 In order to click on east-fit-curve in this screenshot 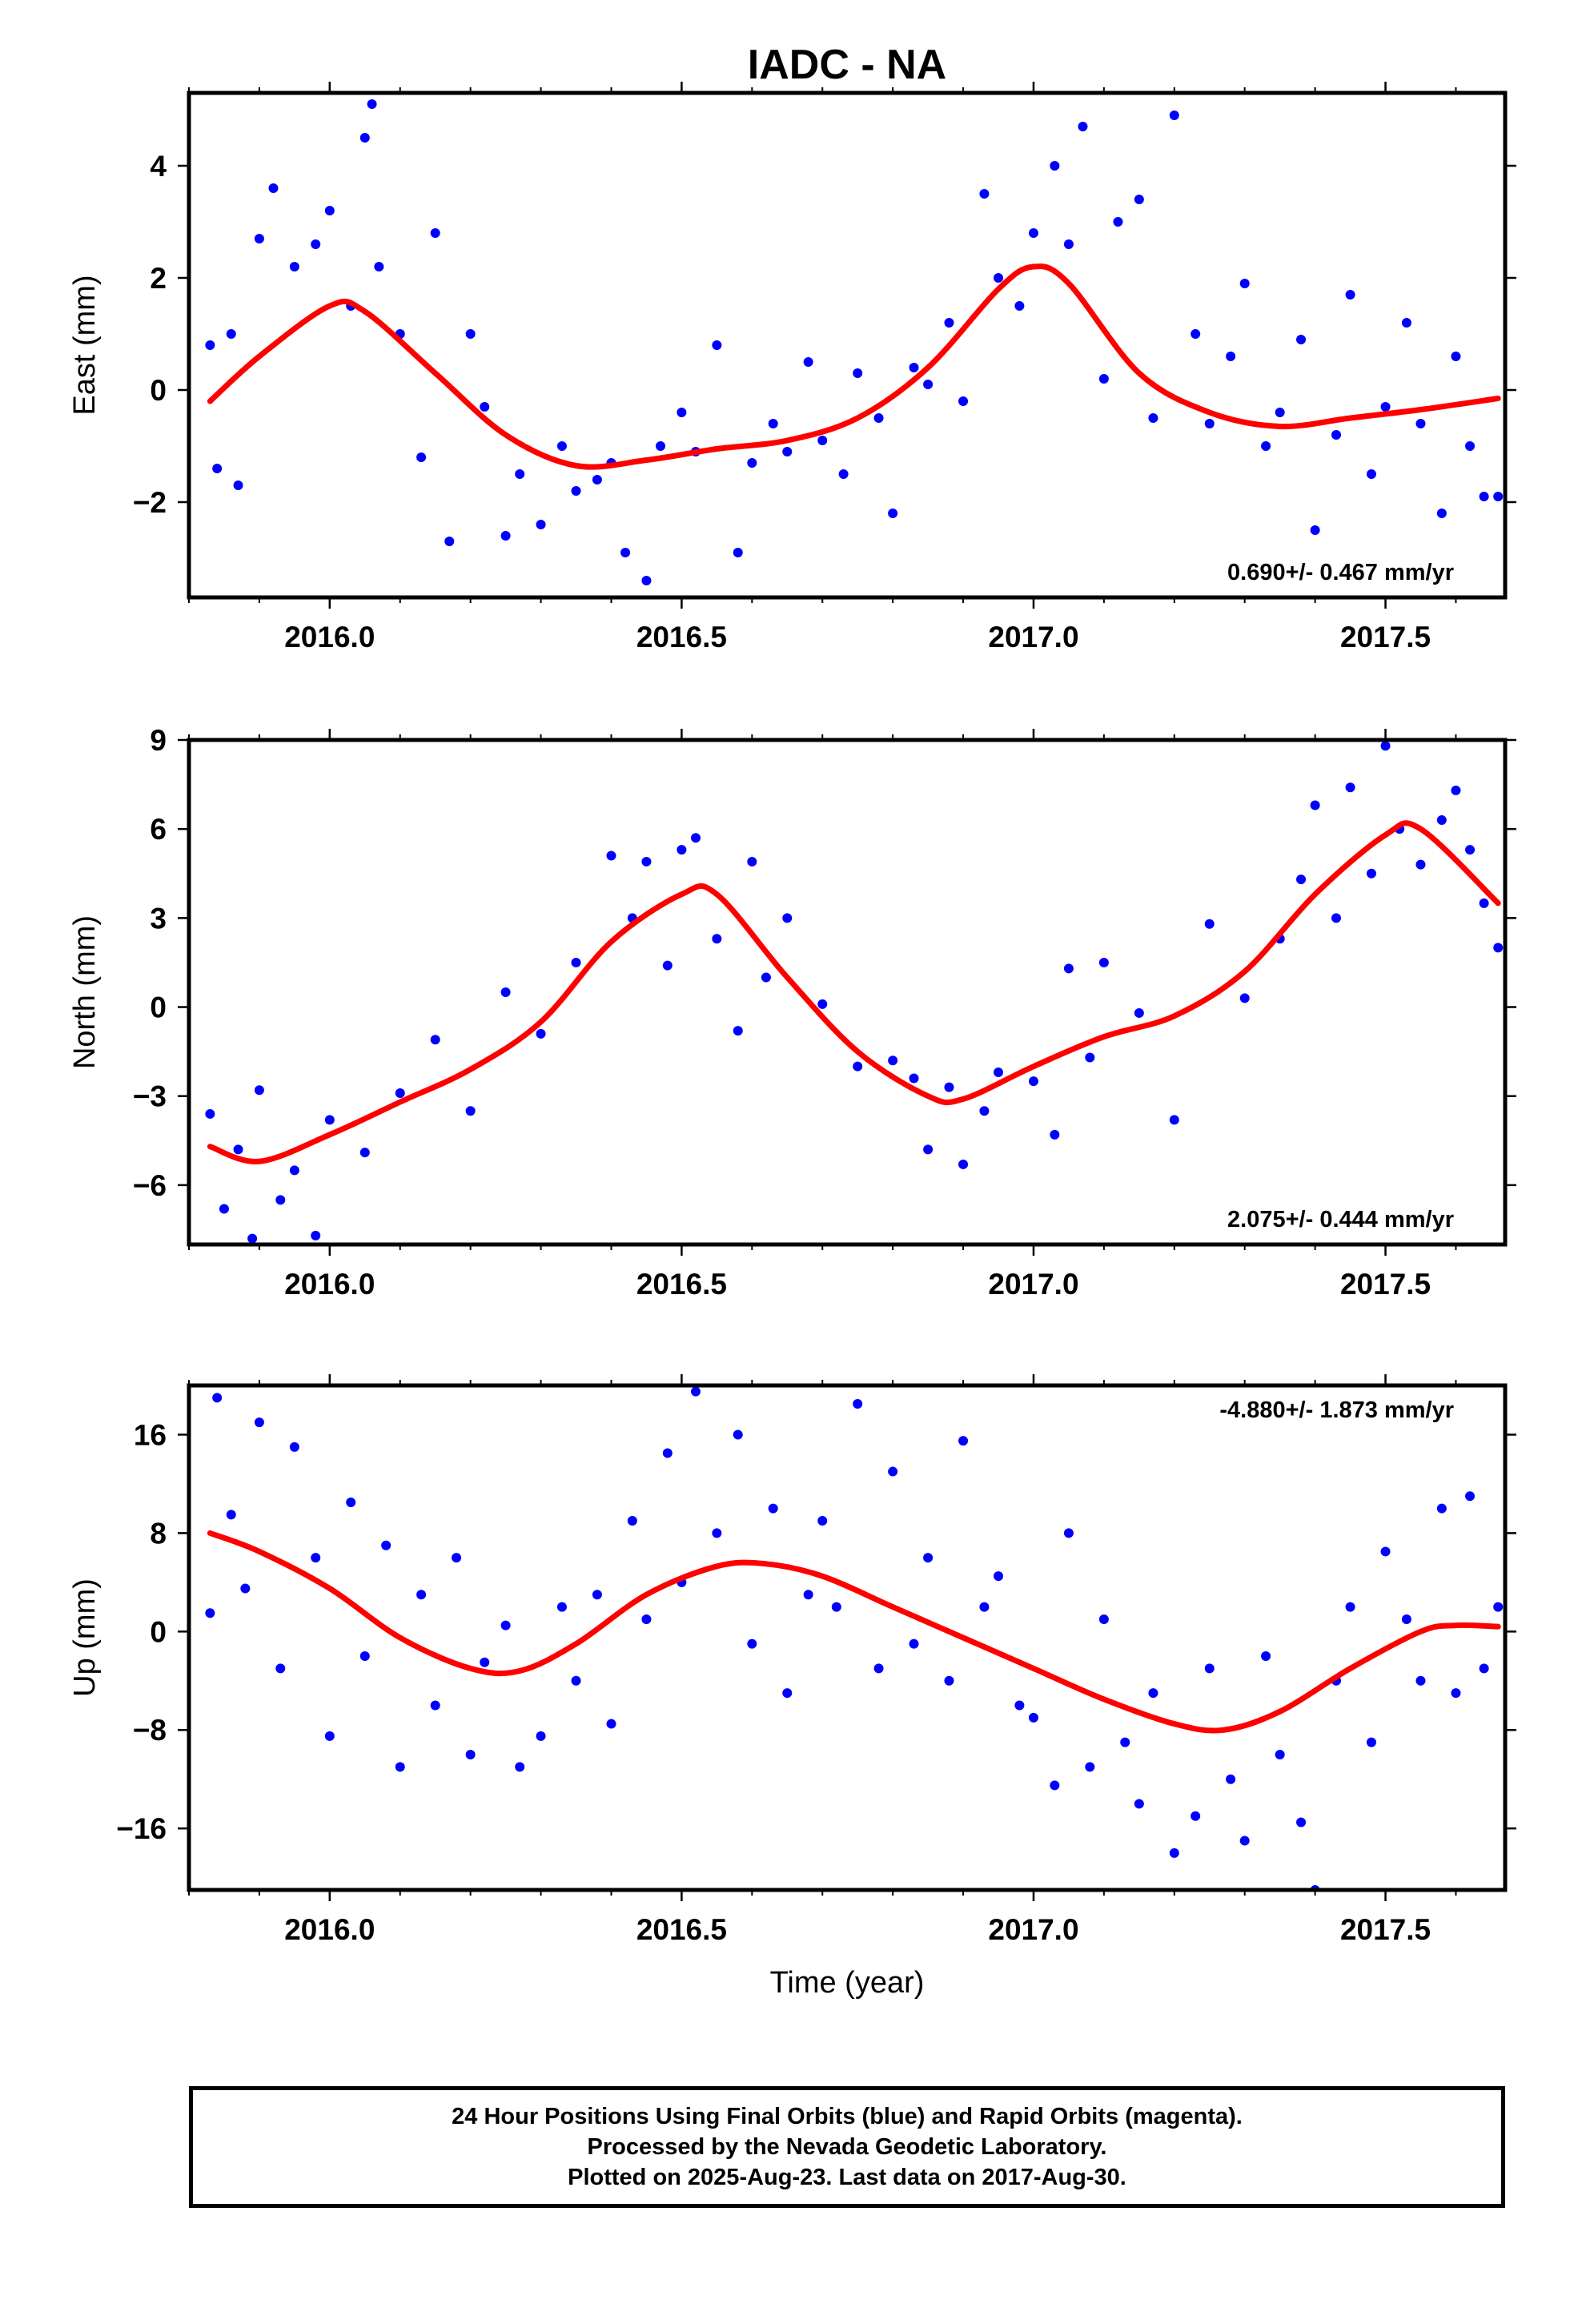, I will do `click(854, 366)`.